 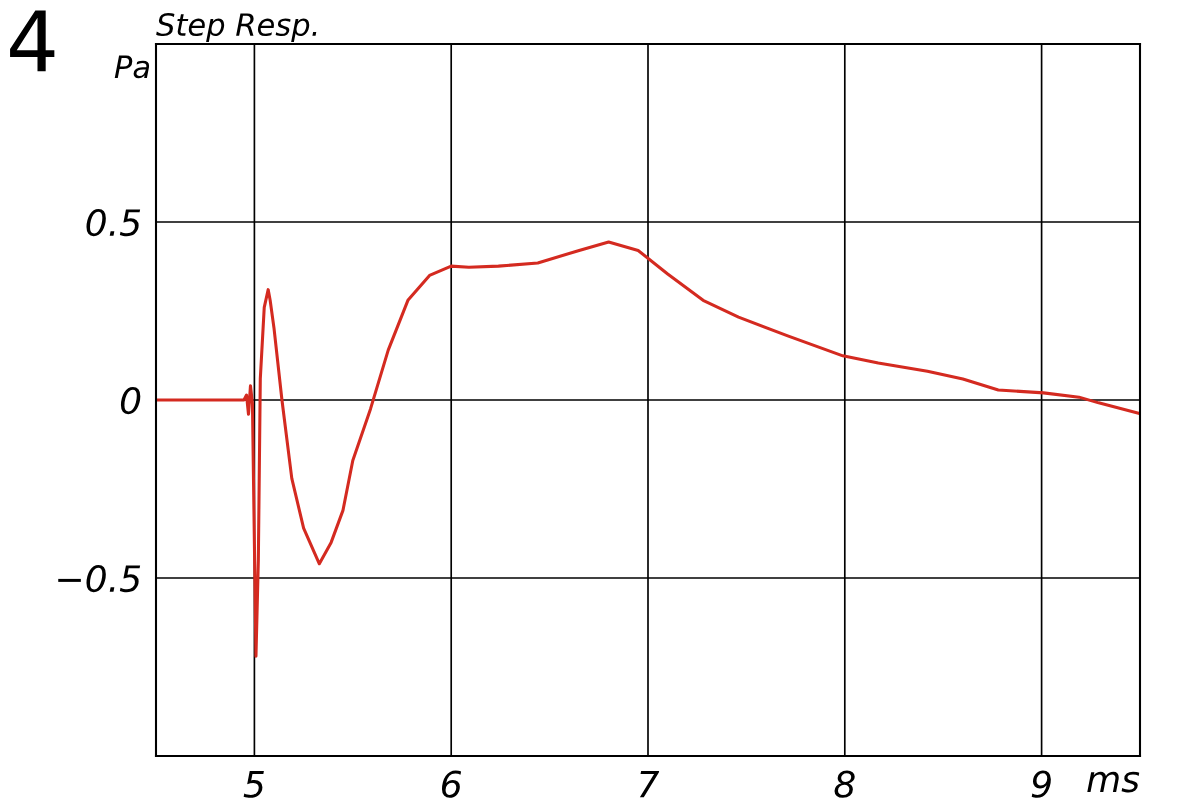 I want to click on chart-title: Step Resp., so click(x=236, y=27).